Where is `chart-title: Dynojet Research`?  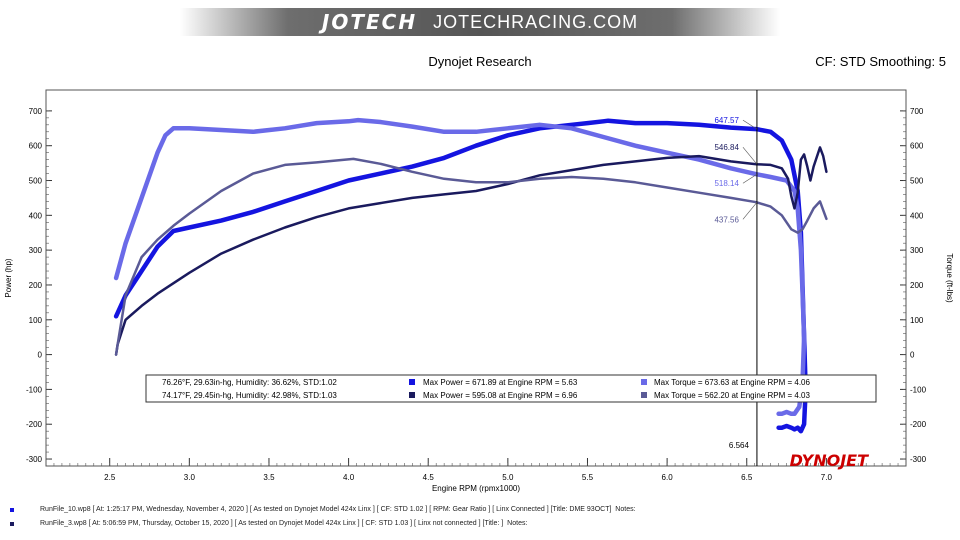
chart-title: Dynojet Research is located at coordinates (480, 61).